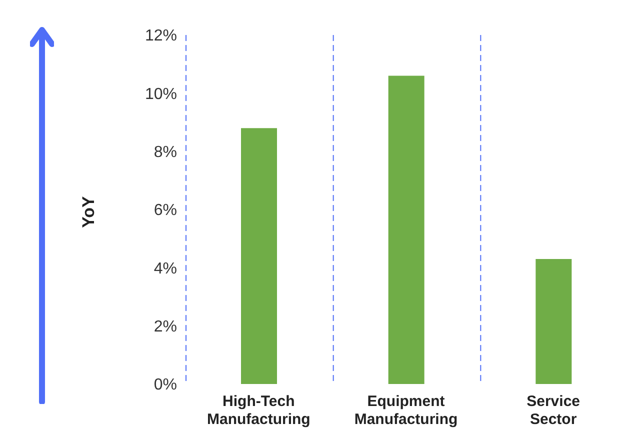 The height and width of the screenshot is (444, 627). I want to click on y-tick-label: 0%, so click(165, 385).